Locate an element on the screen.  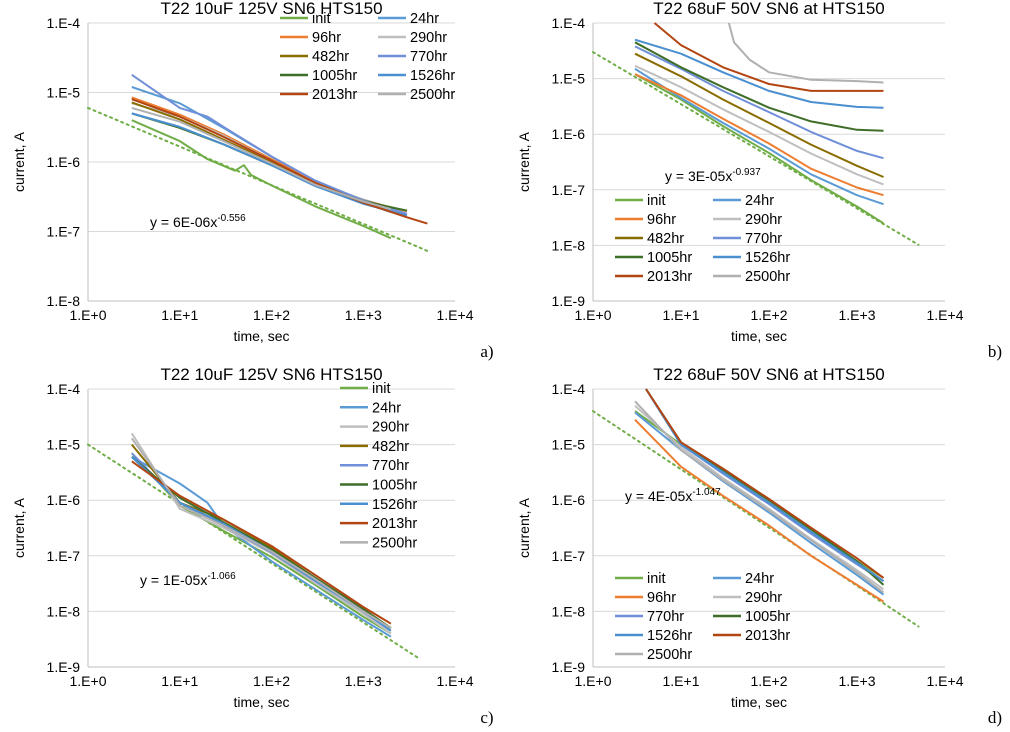
x-tick-label: 1.E+2 is located at coordinates (271, 681).